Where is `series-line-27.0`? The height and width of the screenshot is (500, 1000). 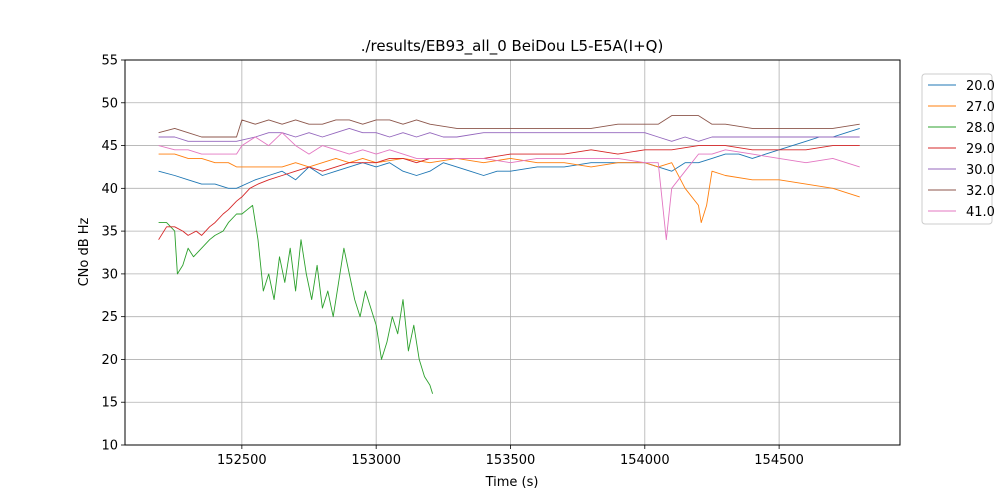 series-line-27.0 is located at coordinates (509, 188).